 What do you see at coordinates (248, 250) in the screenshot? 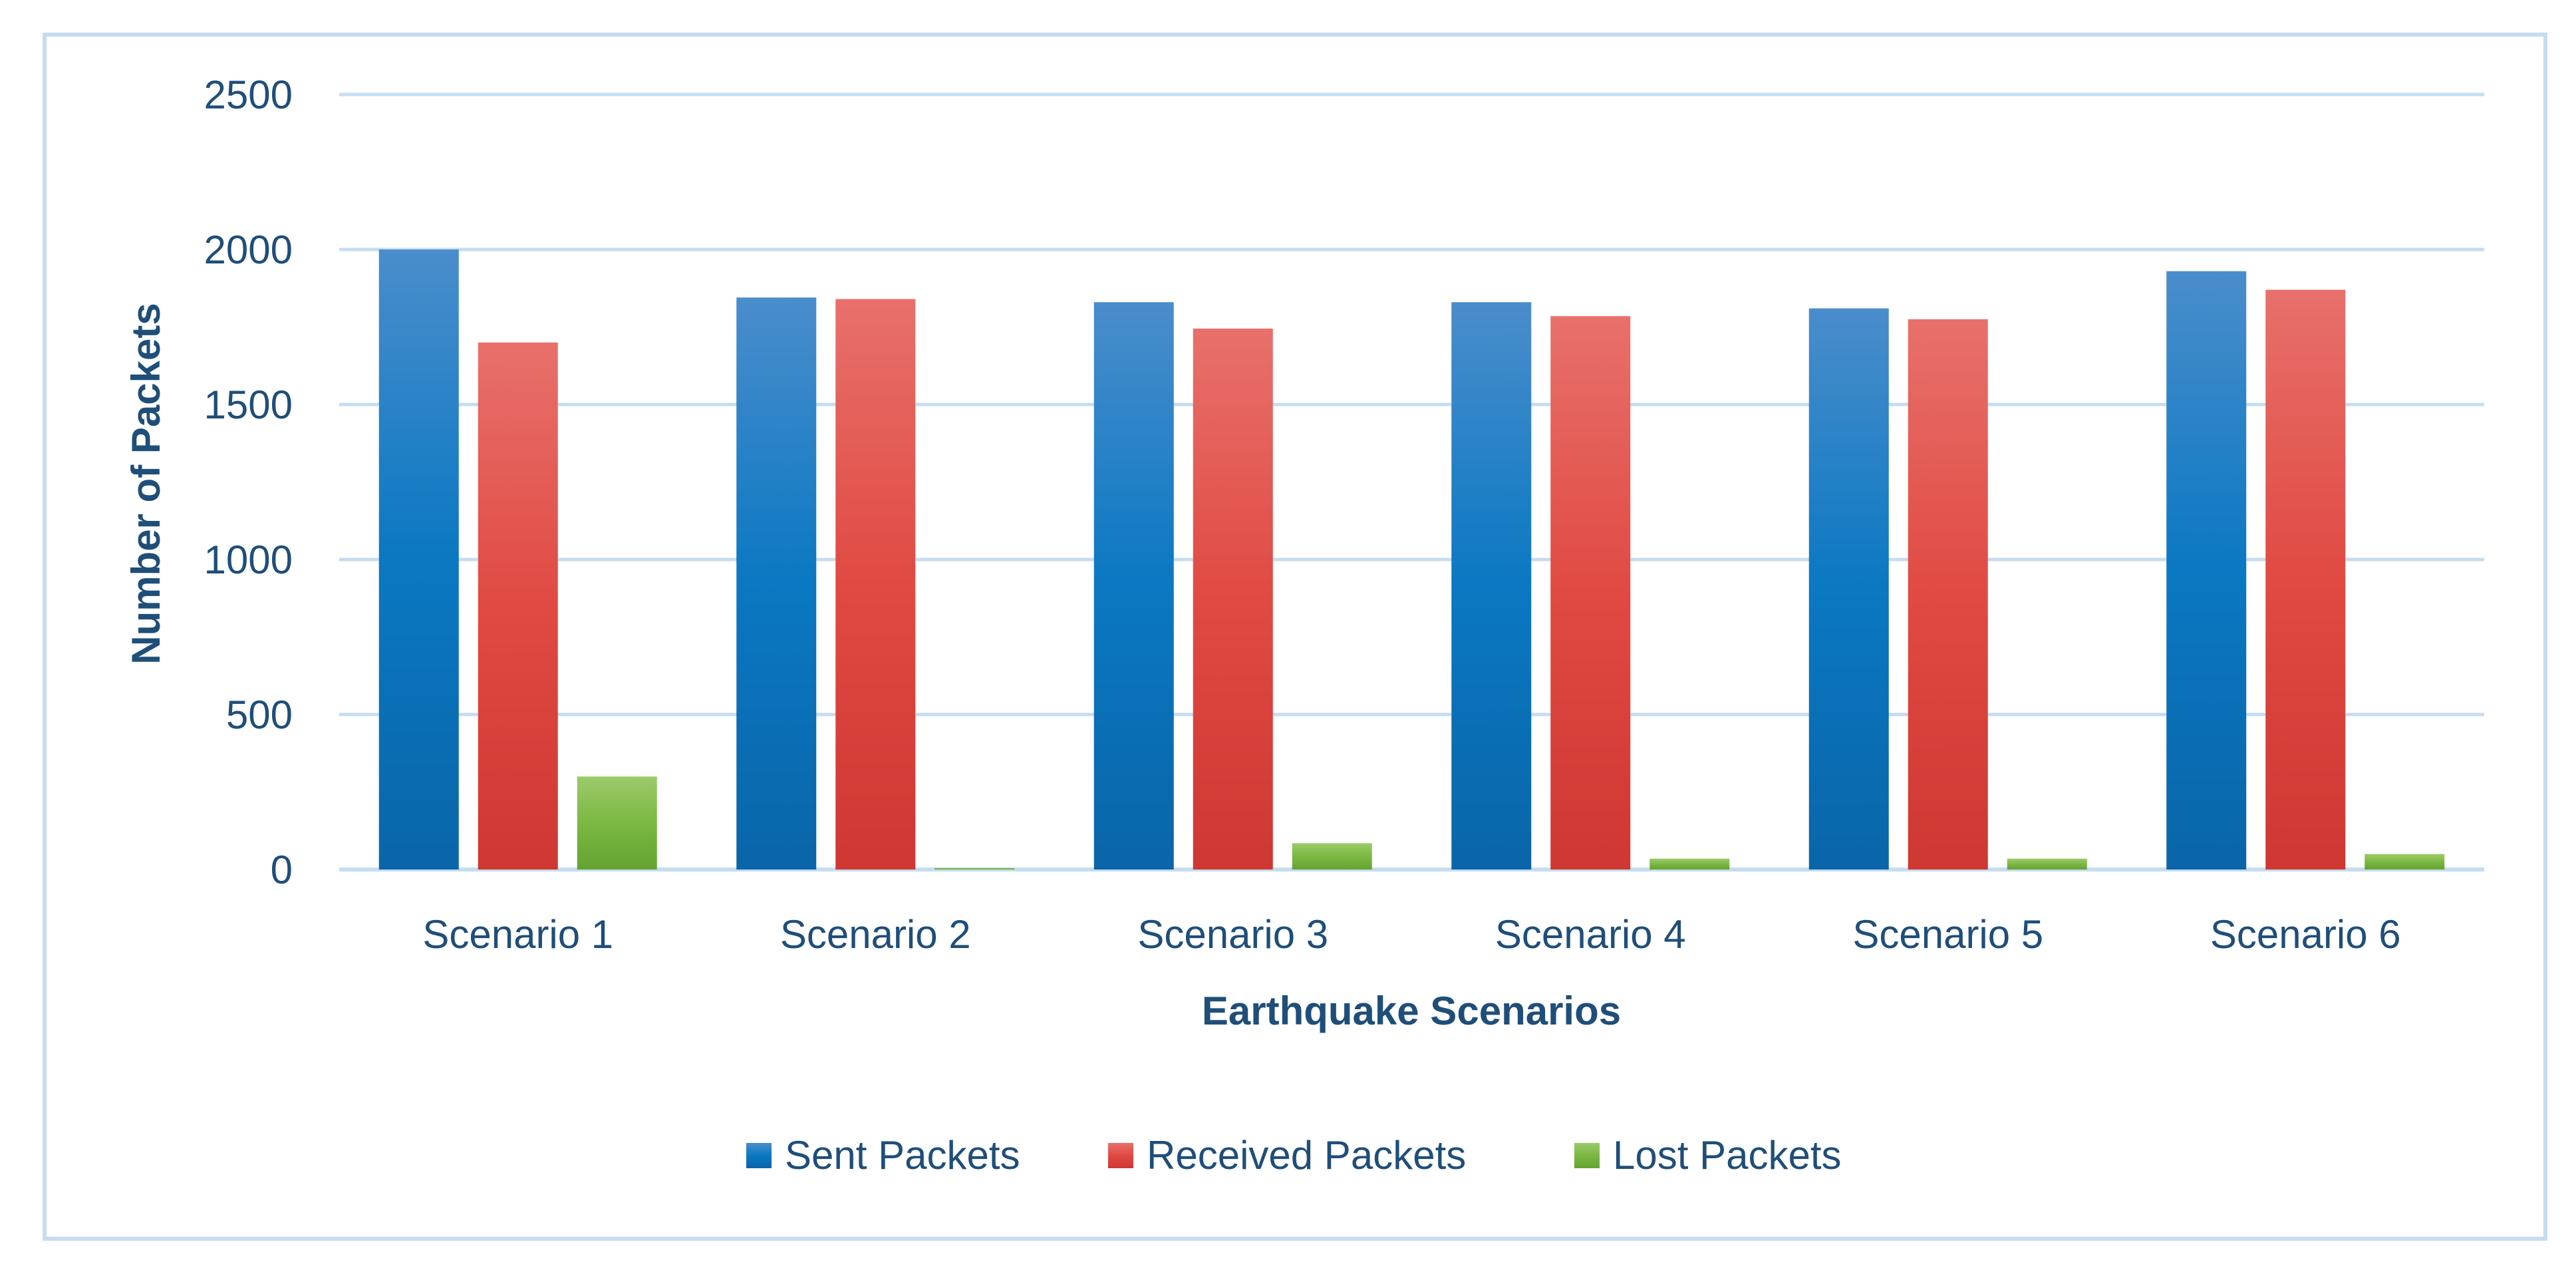
I see `y-tick-label: 2000` at bounding box center [248, 250].